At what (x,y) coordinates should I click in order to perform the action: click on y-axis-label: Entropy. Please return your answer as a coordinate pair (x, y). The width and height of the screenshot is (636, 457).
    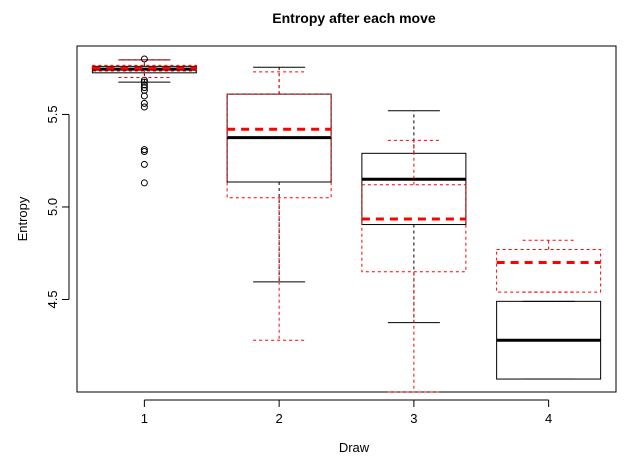
    Looking at the image, I should click on (22, 218).